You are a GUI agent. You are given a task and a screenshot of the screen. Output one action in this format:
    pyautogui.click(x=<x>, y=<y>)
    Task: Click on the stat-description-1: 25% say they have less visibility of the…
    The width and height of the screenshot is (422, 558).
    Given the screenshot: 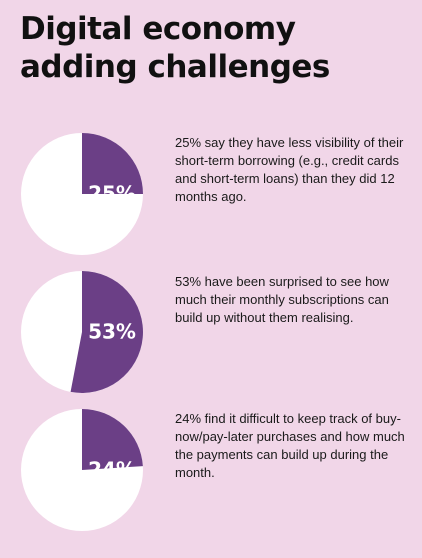 What is the action you would take?
    pyautogui.click(x=289, y=169)
    